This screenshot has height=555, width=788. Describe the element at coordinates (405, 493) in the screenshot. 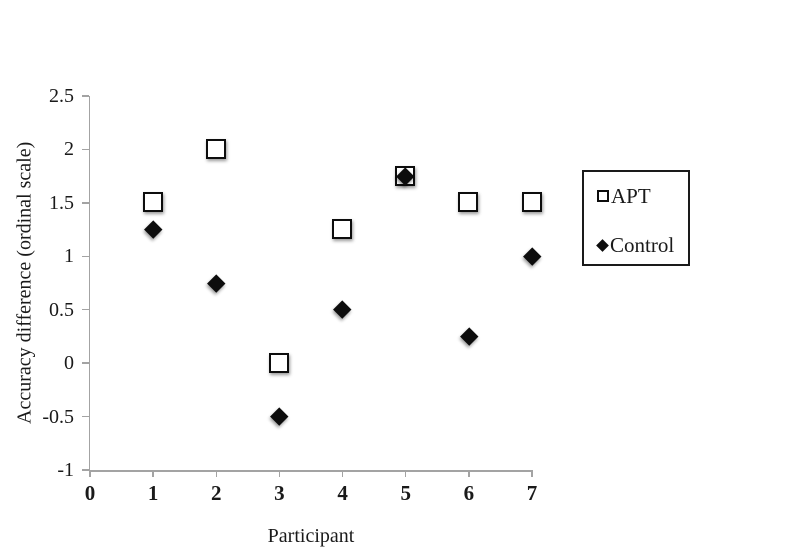

I see `x-tick-label: 5` at that location.